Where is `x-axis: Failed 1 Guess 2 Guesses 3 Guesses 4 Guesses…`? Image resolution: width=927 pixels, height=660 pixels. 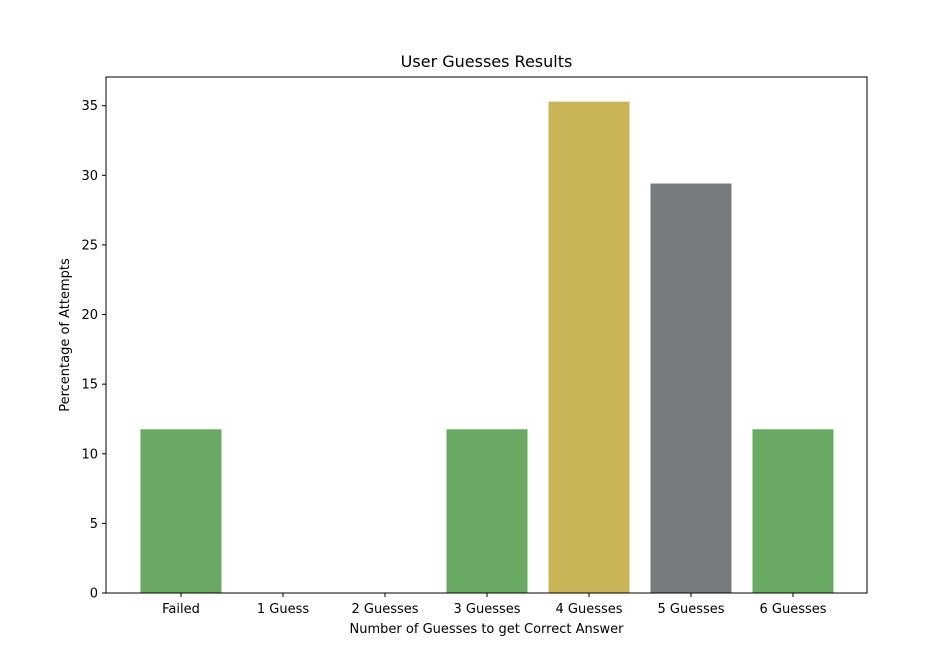 x-axis: Failed 1 Guess 2 Guesses 3 Guesses 4 Guesses… is located at coordinates (494, 605).